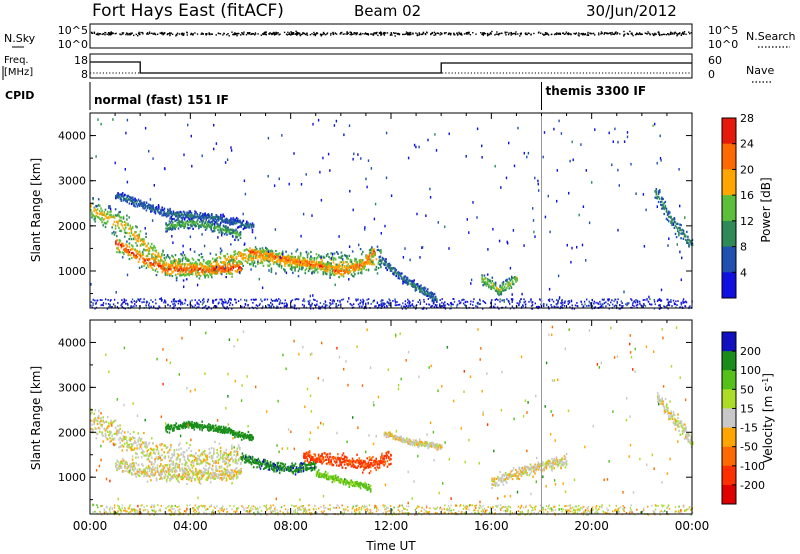  What do you see at coordinates (596, 91) in the screenshot?
I see `cpid-mode-themis: themis 3300 IF` at bounding box center [596, 91].